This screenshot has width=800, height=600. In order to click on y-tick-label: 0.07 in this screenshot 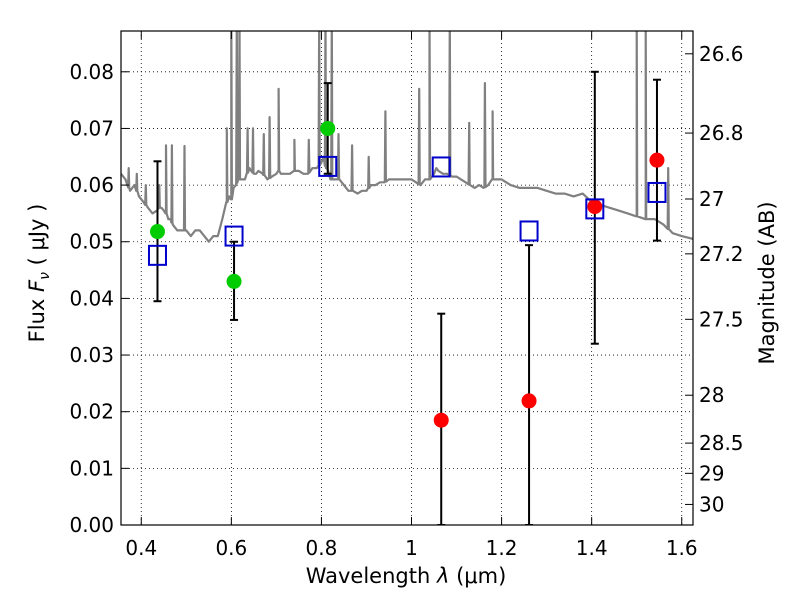, I will do `click(91, 128)`.